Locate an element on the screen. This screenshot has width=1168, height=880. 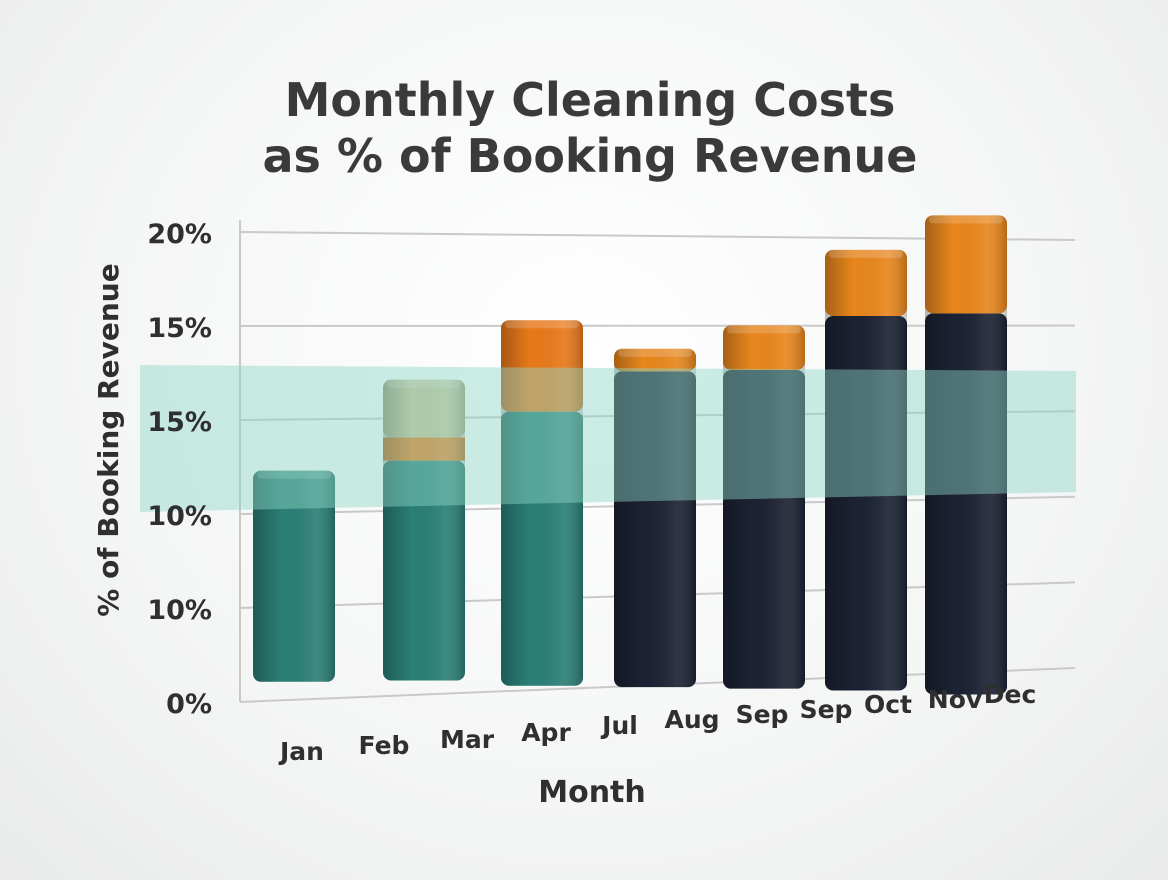
x-tick-label: Jul is located at coordinates (619, 725).